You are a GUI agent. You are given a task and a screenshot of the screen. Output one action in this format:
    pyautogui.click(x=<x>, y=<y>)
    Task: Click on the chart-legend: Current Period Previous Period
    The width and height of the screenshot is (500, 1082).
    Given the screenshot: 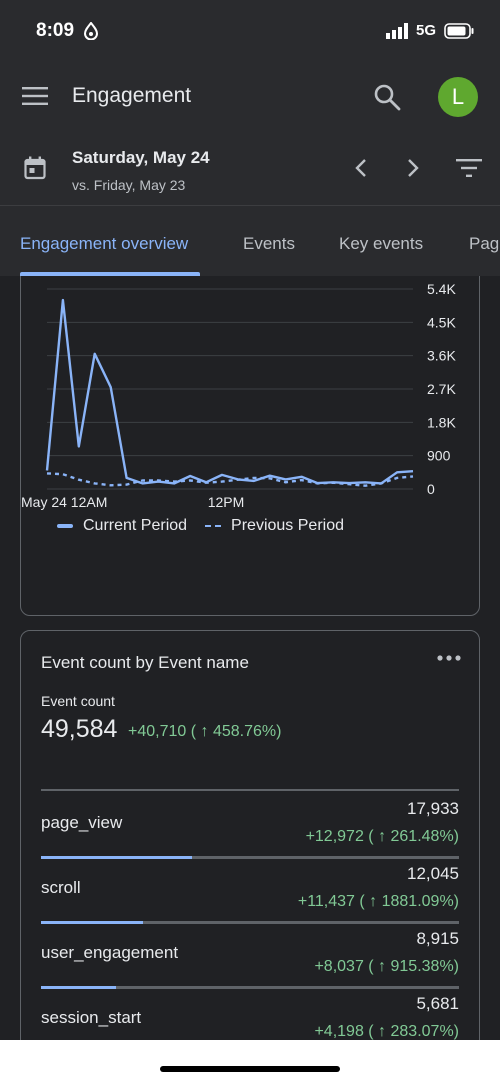 What is the action you would take?
    pyautogui.click(x=200, y=526)
    